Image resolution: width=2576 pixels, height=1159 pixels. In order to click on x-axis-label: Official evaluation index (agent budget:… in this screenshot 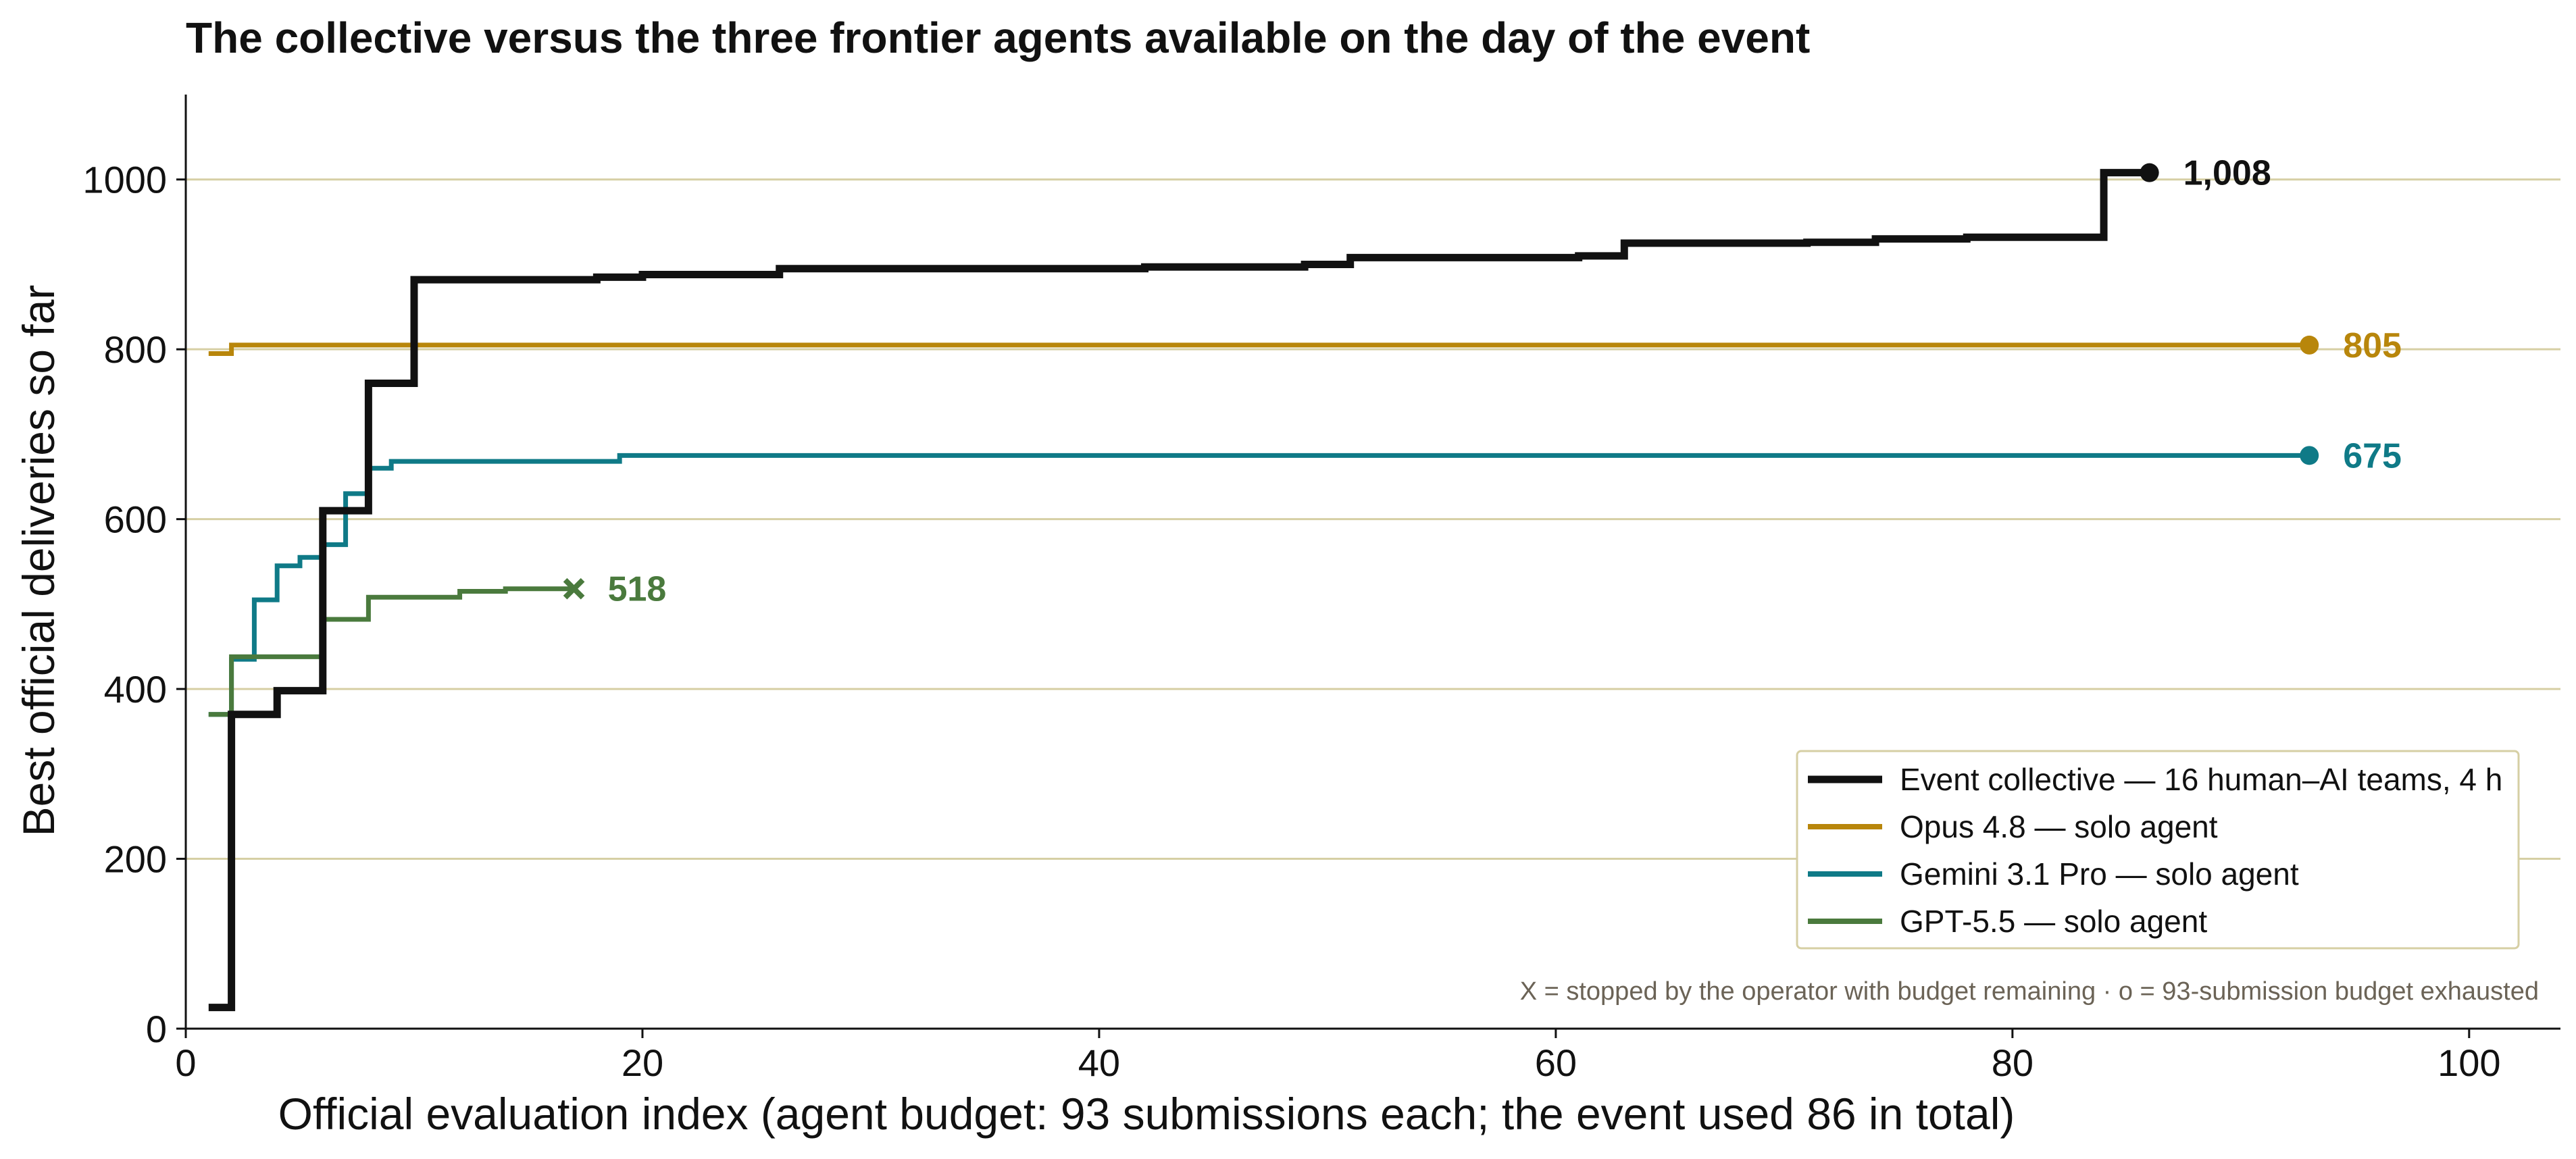, I will do `click(1146, 1114)`.